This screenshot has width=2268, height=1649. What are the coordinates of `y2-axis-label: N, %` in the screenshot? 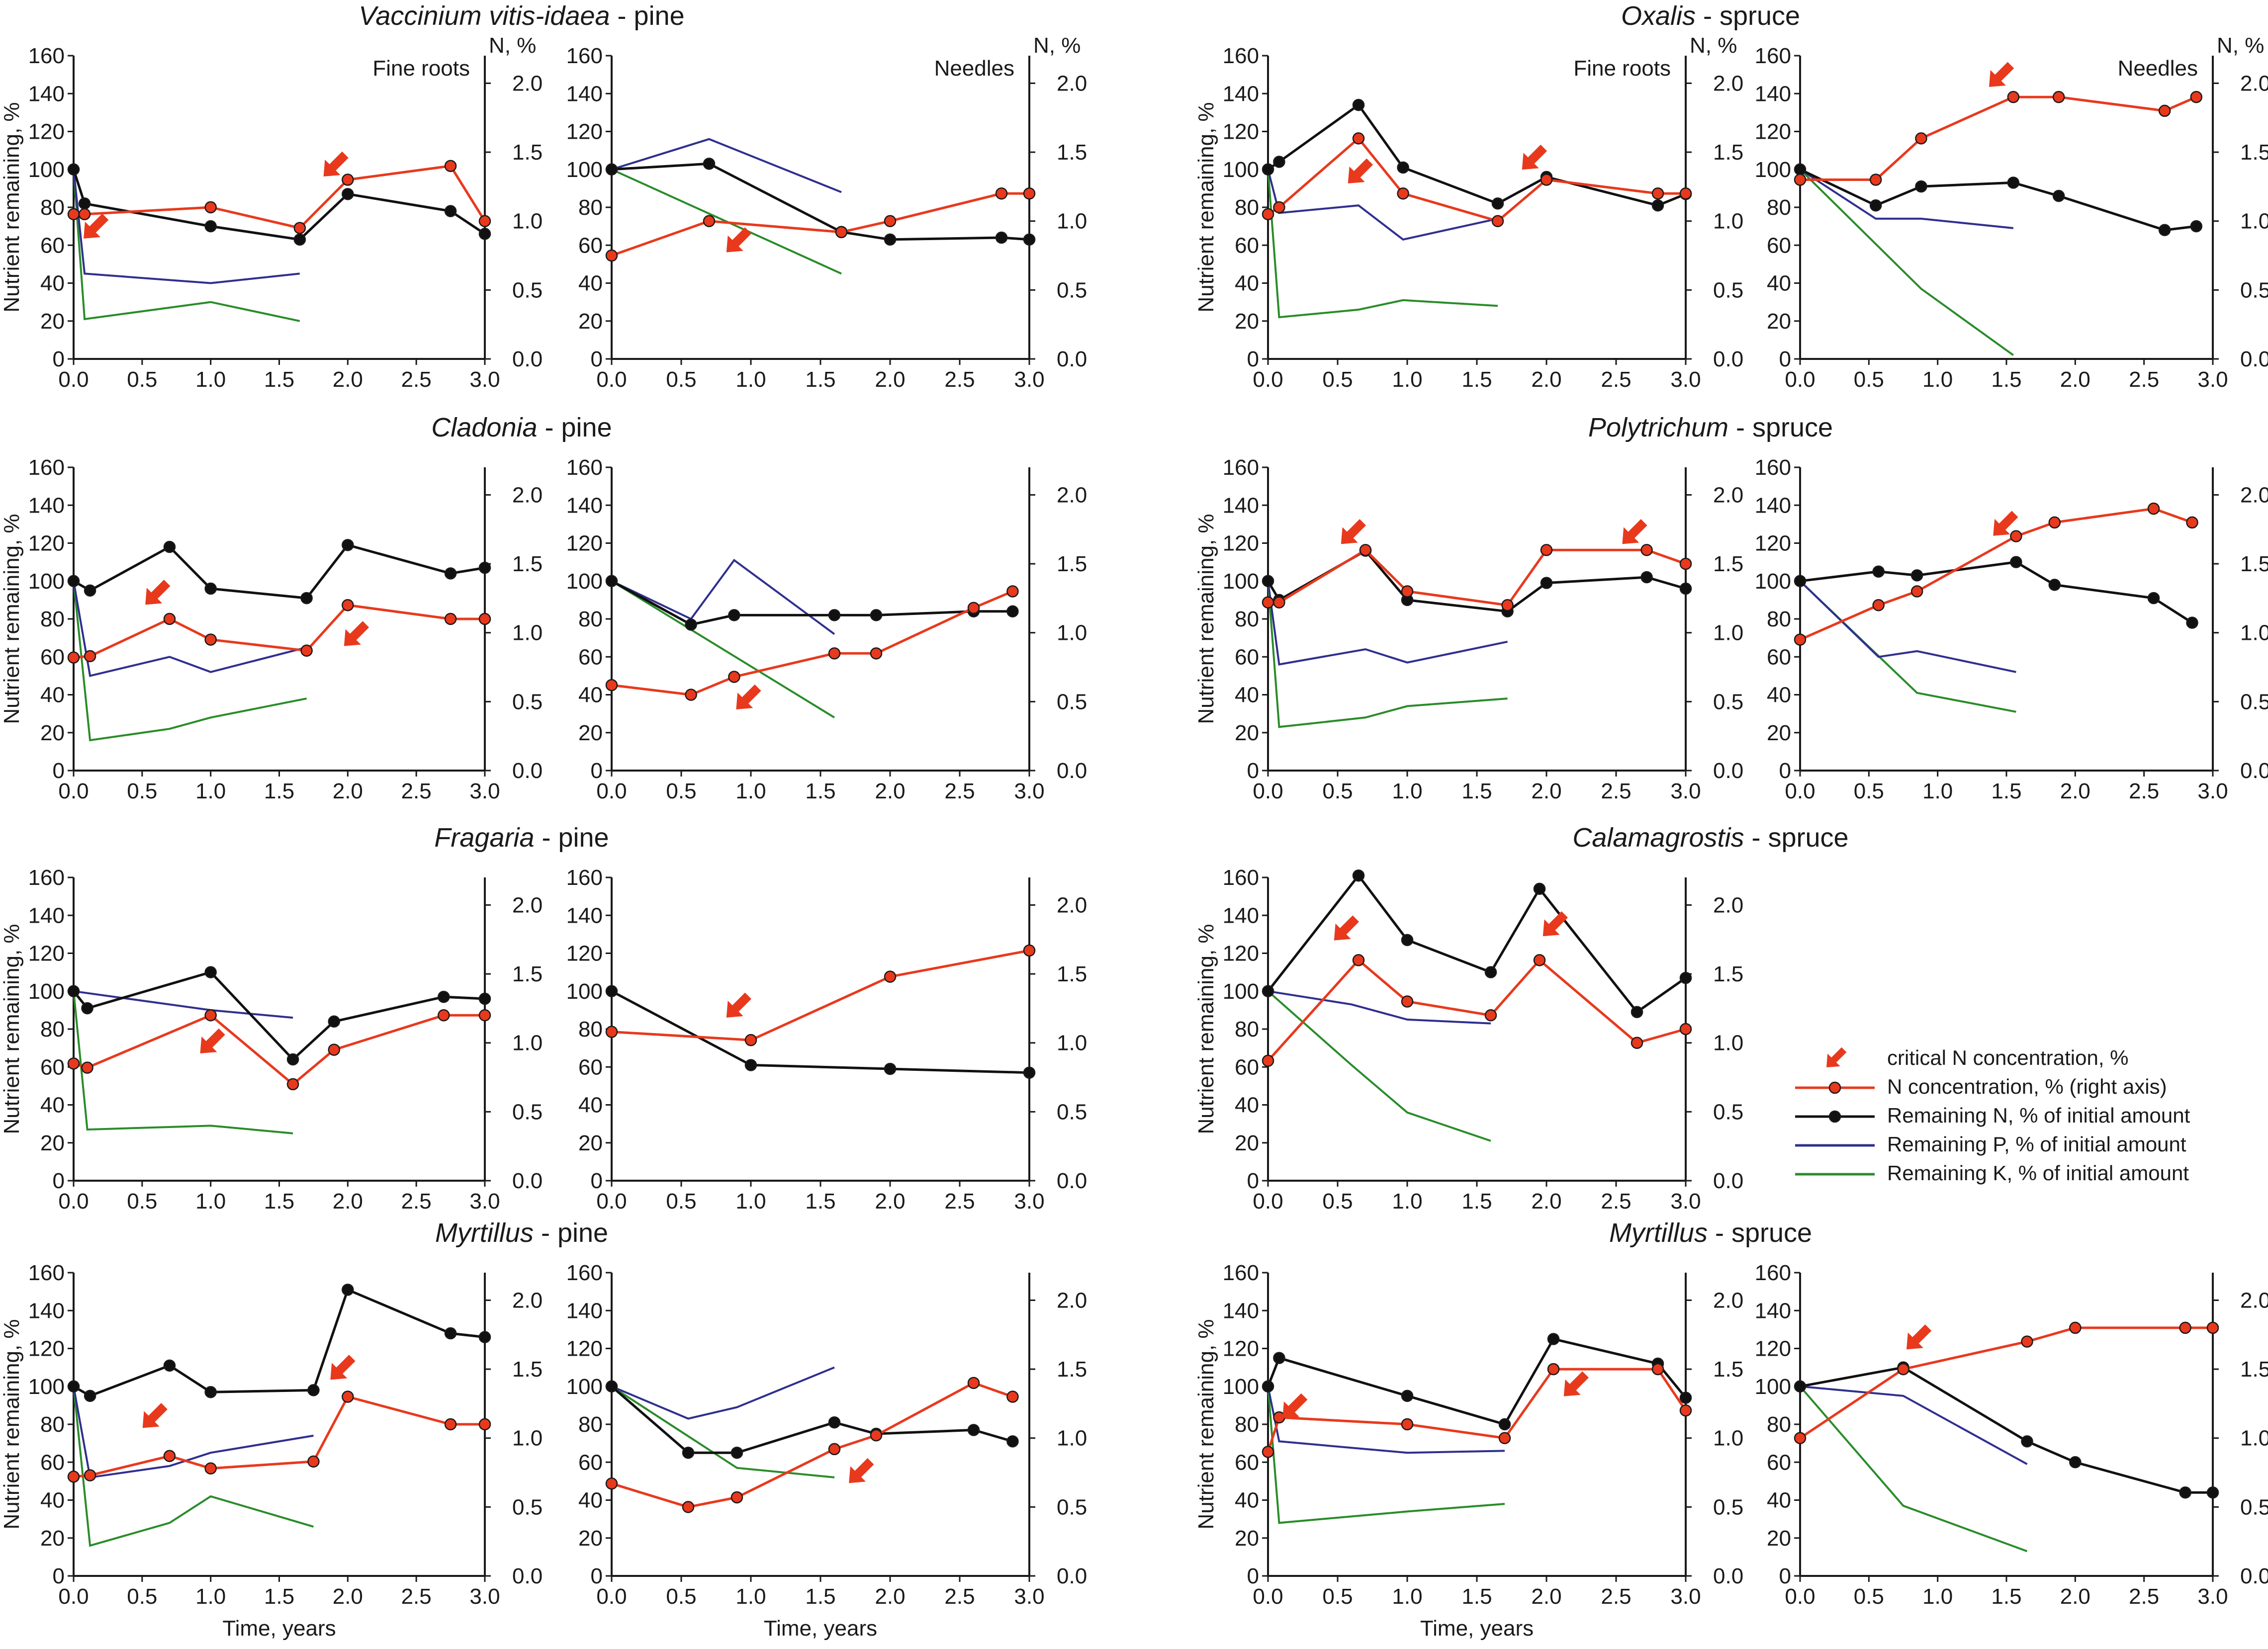 It's located at (2240, 45).